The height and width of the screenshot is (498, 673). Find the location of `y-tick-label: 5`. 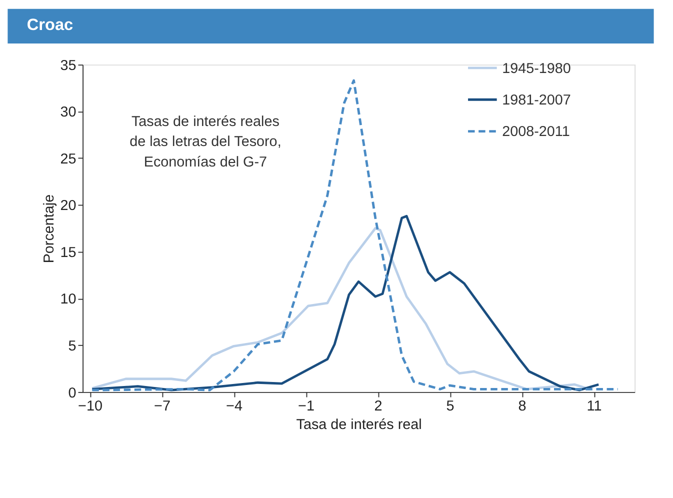

y-tick-label: 5 is located at coordinates (72, 346).